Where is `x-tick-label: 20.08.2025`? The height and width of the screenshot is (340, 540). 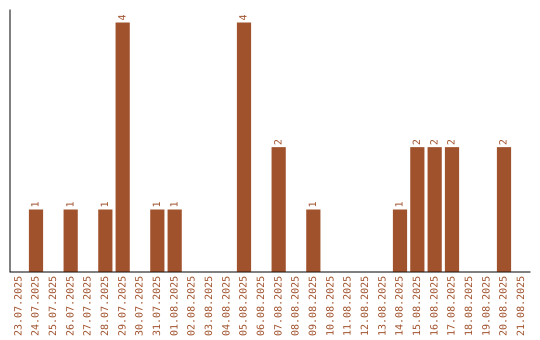
x-tick-label: 20.08.2025 is located at coordinates (504, 306).